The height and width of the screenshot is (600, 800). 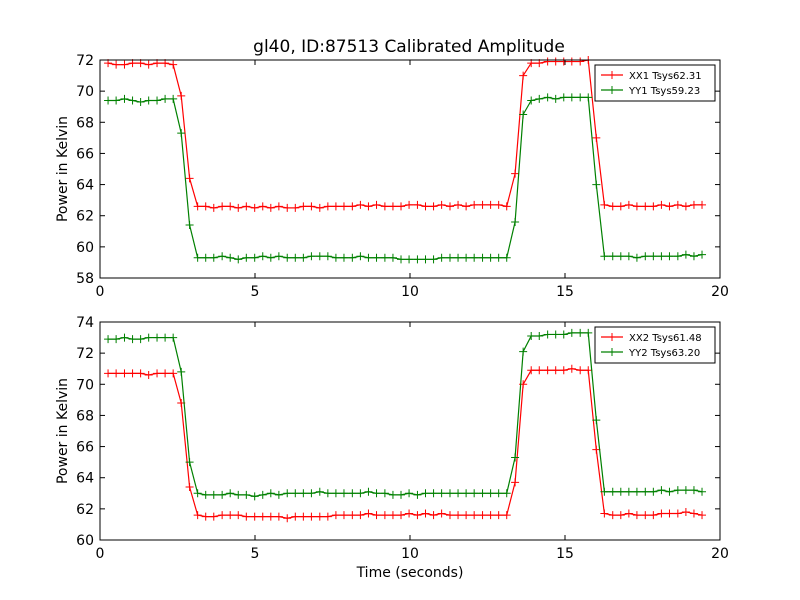 What do you see at coordinates (85, 217) in the screenshot?
I see `y-tick-label: 62` at bounding box center [85, 217].